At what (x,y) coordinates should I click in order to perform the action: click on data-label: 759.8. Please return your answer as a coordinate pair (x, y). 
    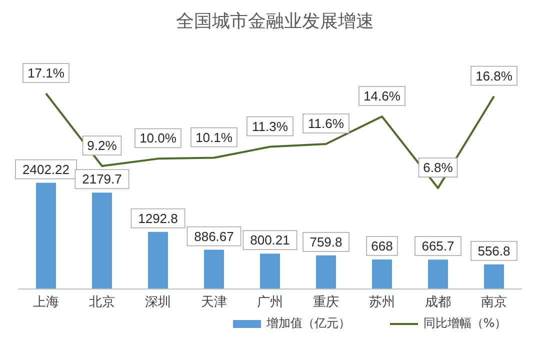
    Looking at the image, I should click on (326, 242).